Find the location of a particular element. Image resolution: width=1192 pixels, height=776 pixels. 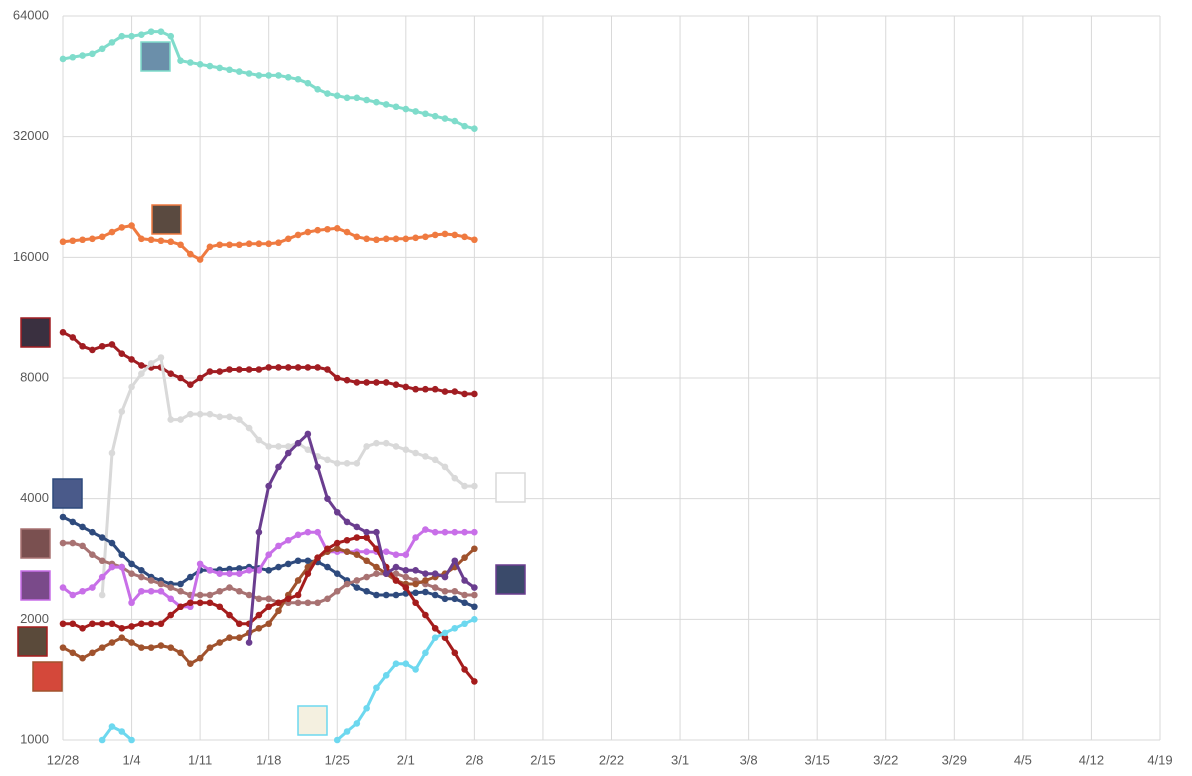

x-tick-label: 3/15 is located at coordinates (817, 759).